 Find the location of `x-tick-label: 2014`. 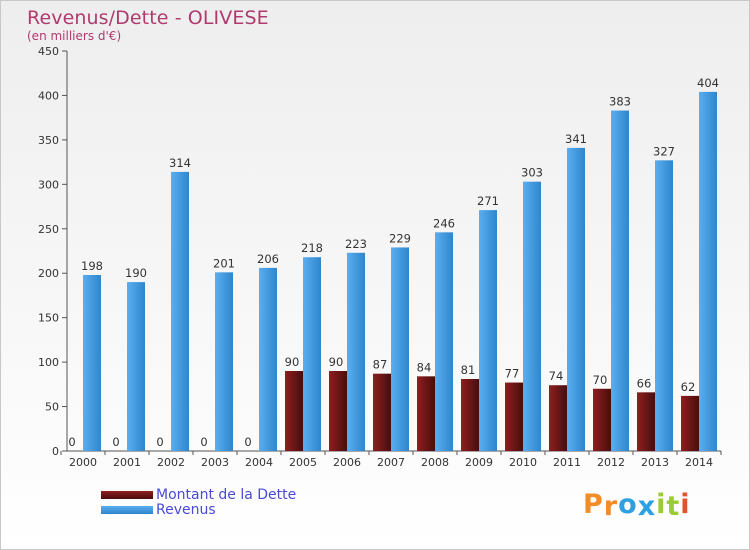

x-tick-label: 2014 is located at coordinates (699, 462).